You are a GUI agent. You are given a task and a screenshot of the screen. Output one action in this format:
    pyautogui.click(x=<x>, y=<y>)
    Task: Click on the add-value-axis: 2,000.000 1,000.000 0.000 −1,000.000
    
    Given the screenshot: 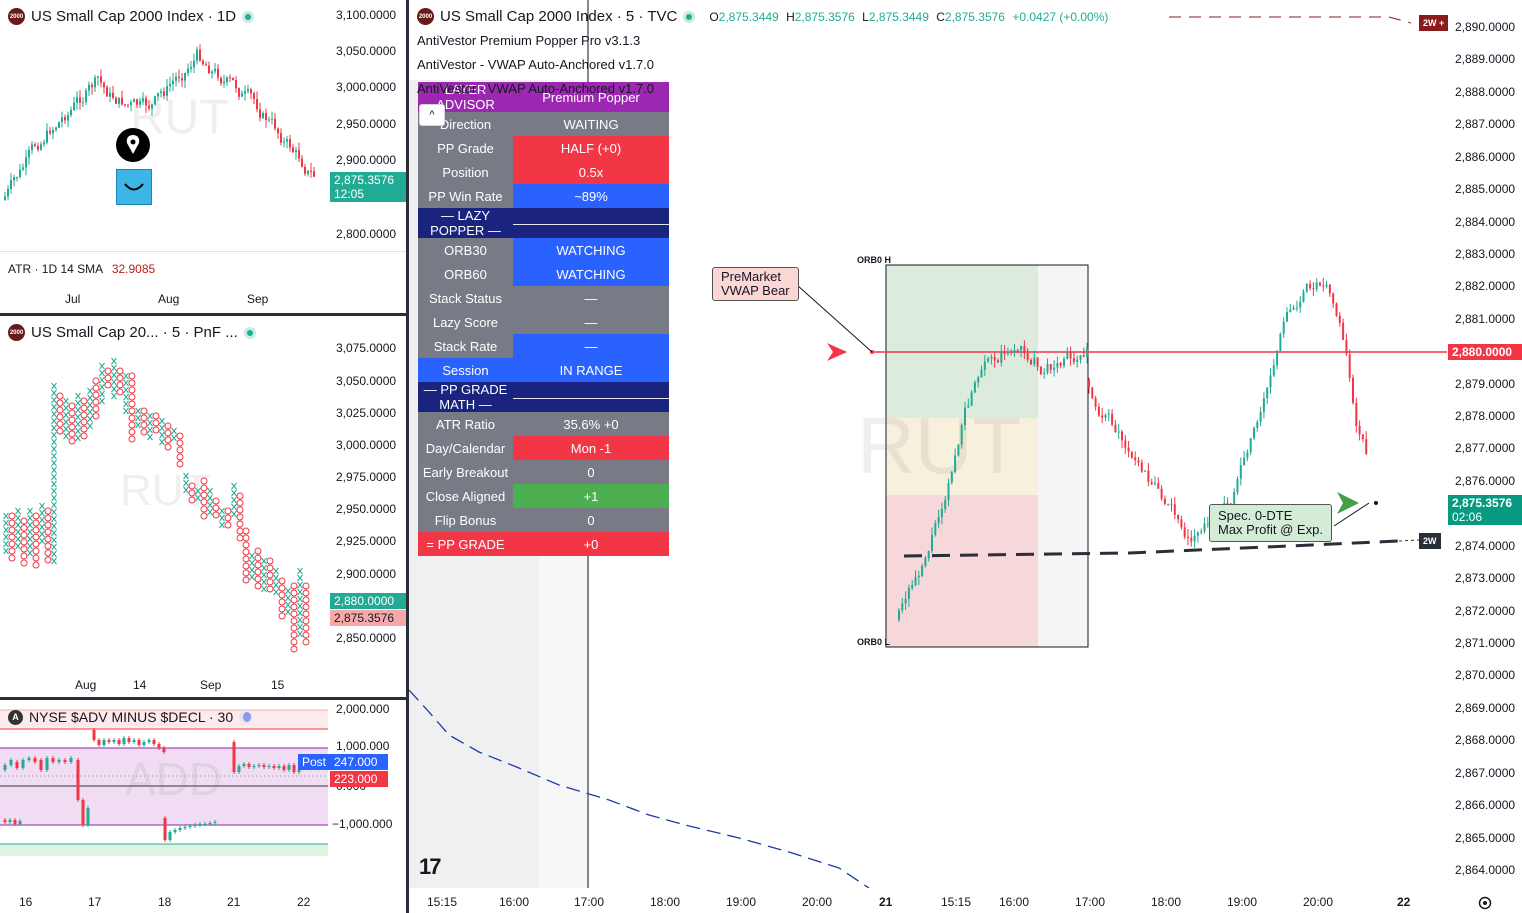 What is the action you would take?
    pyautogui.click(x=367, y=795)
    